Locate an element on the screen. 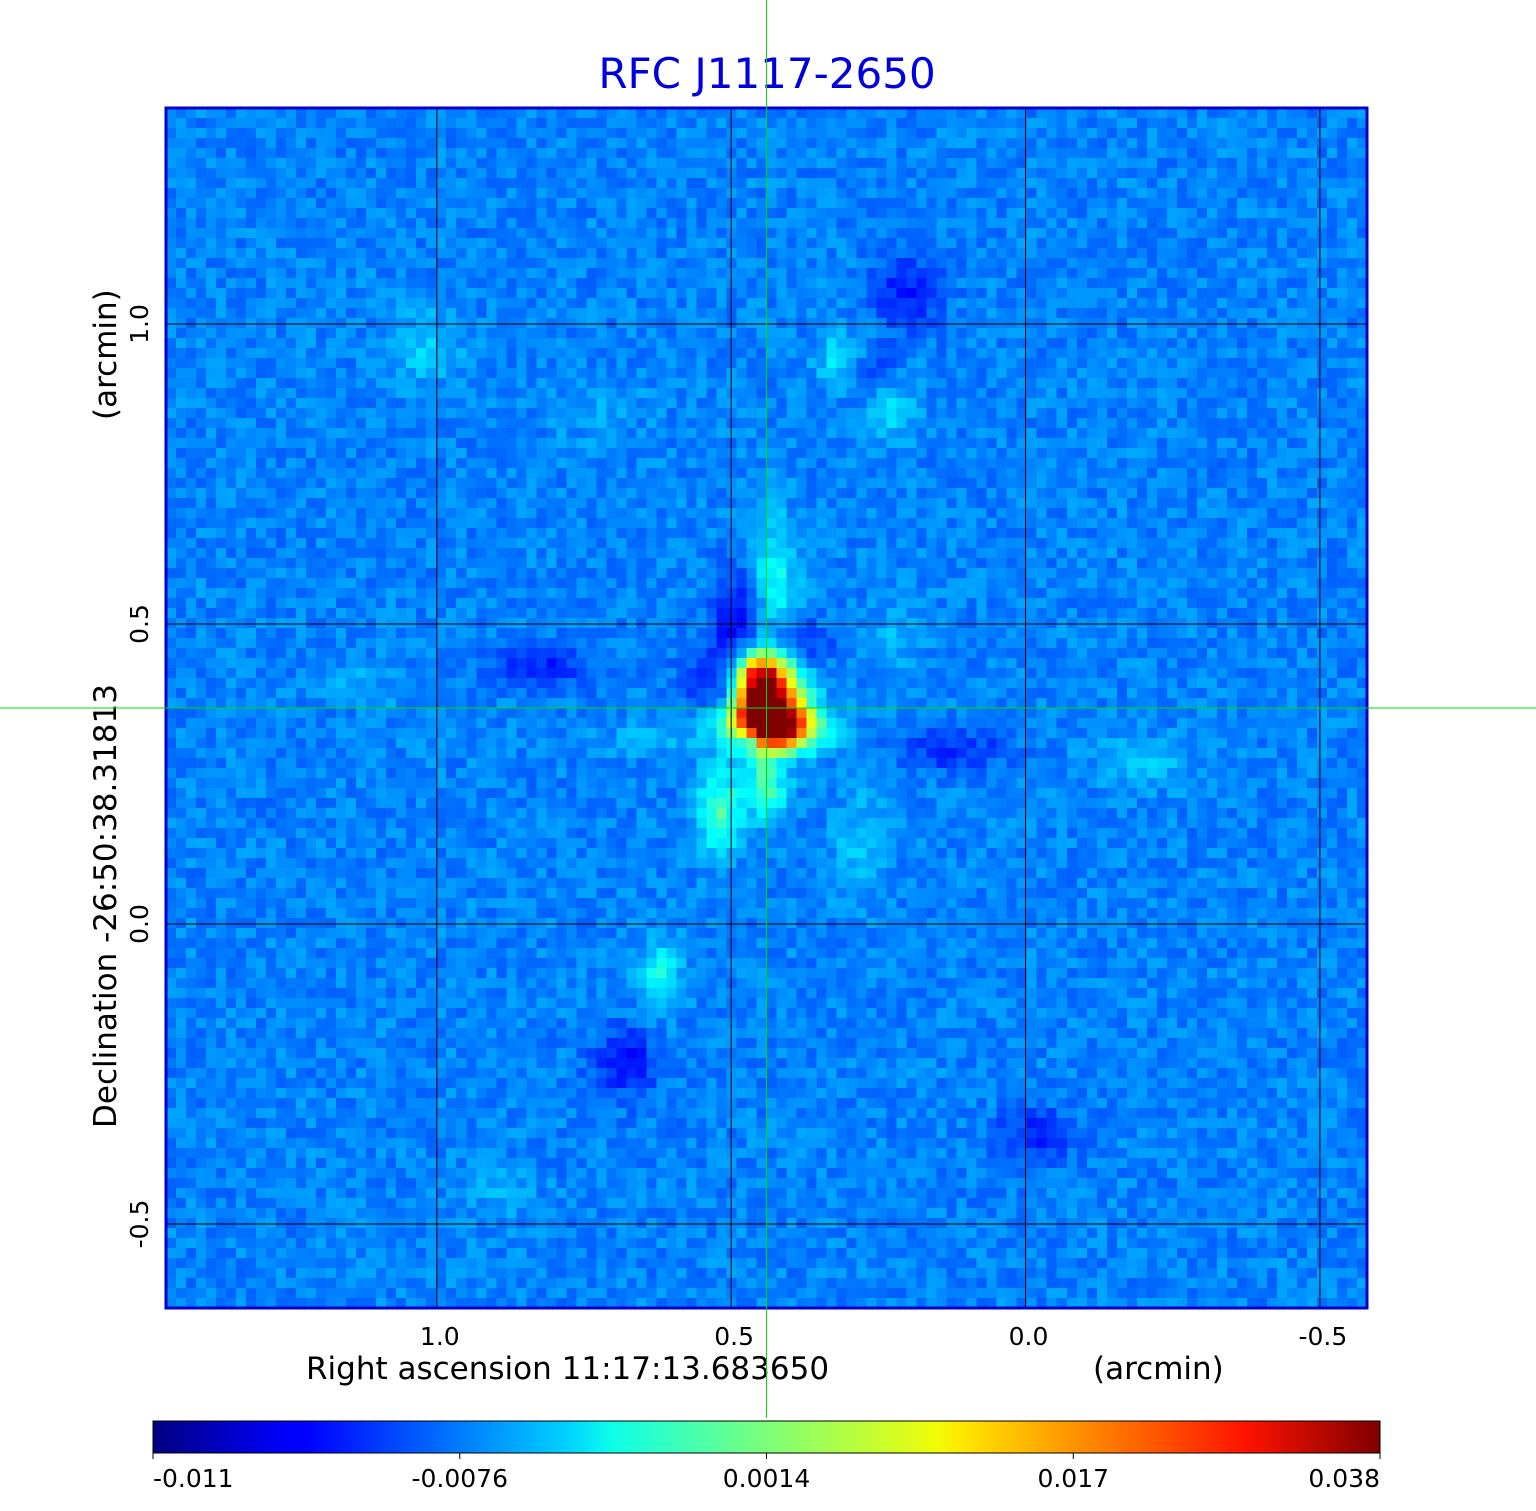  x-tick-labels: 1.0 0.5 0.0 -0.5 is located at coordinates (883, 1336).